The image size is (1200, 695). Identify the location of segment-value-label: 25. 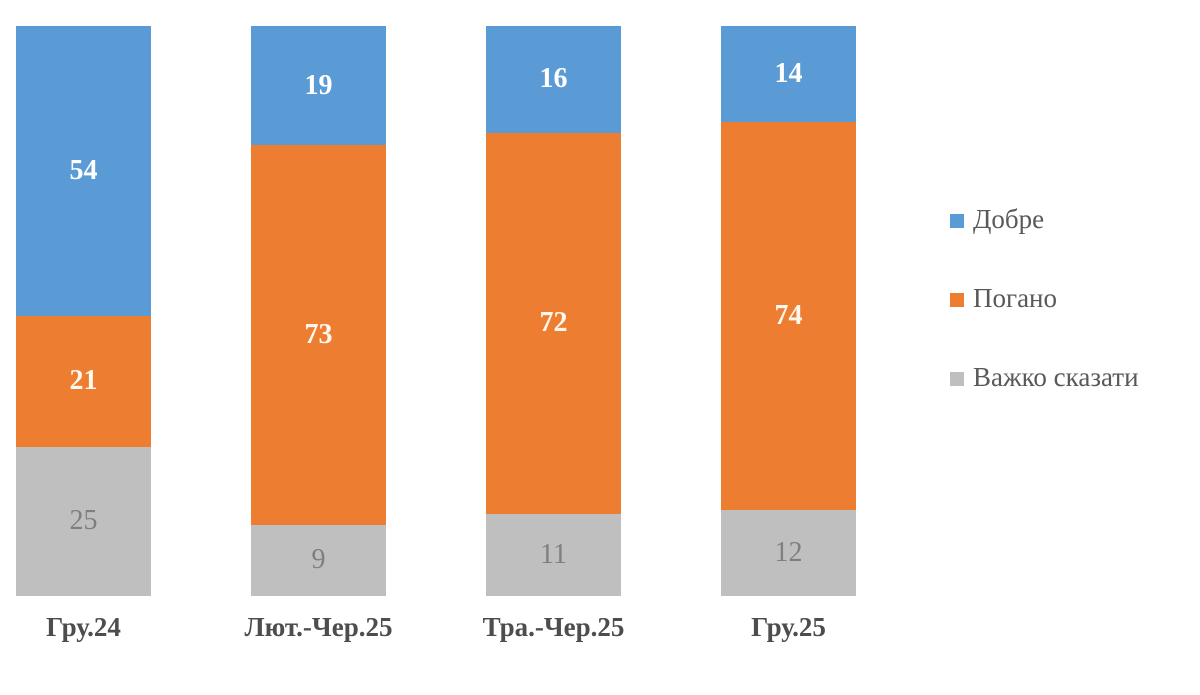
(83, 521).